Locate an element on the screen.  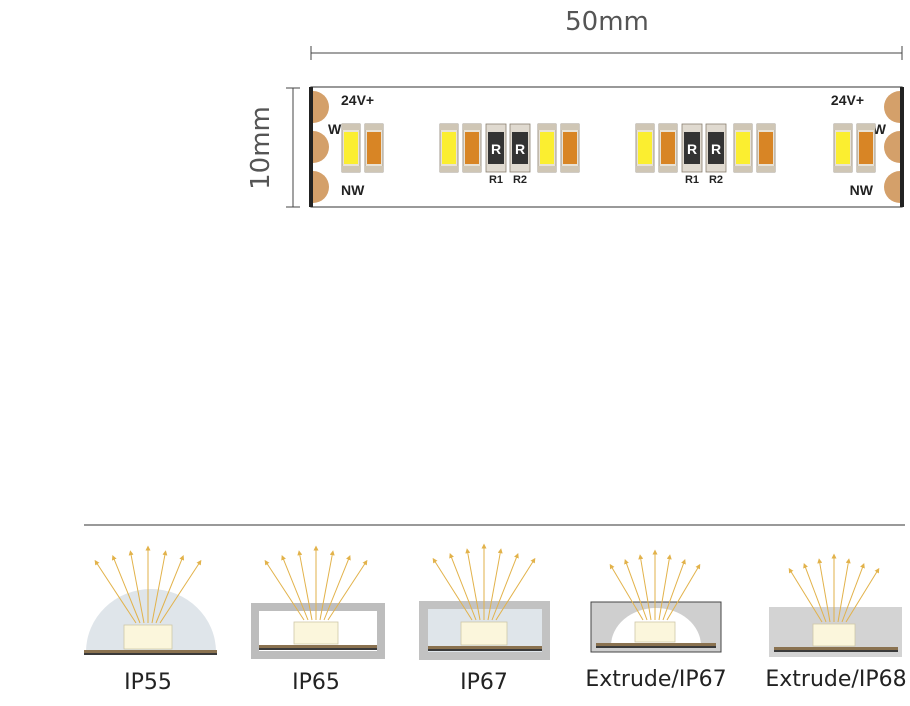
ip-variant-extrude-ip68: Extrude/IP68 is located at coordinates (836, 622).